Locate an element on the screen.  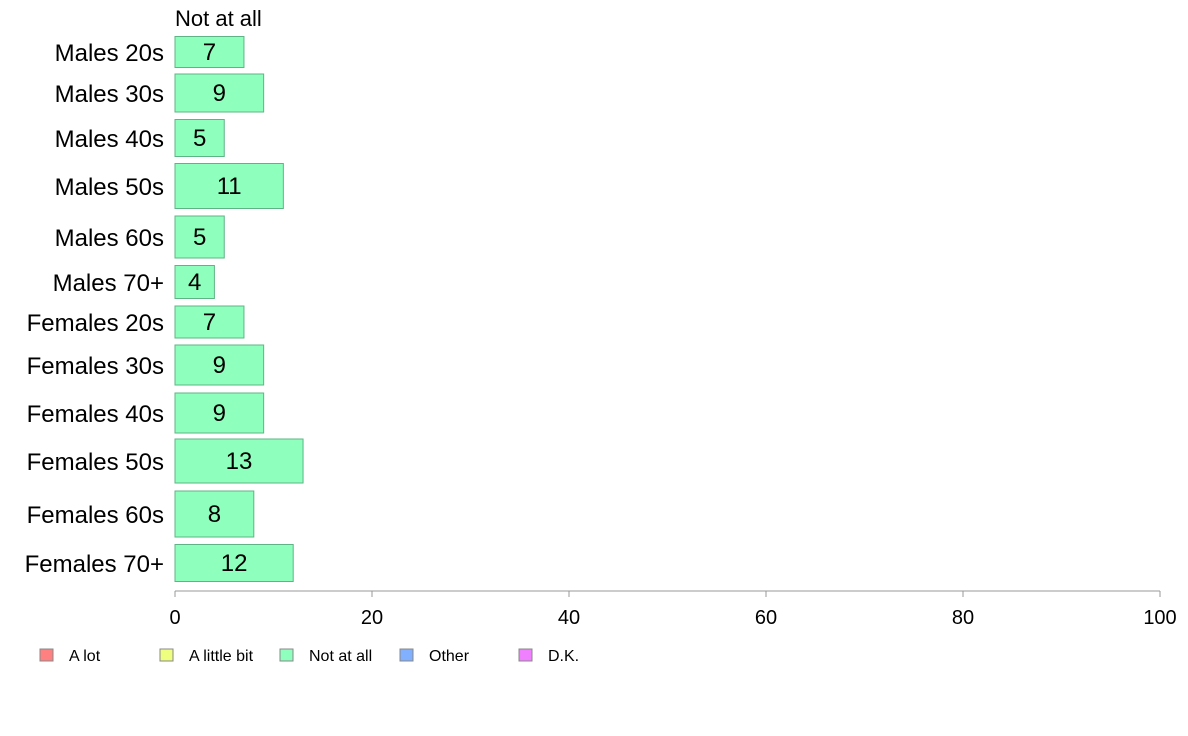
category-label: Males 40s is located at coordinates (109, 139).